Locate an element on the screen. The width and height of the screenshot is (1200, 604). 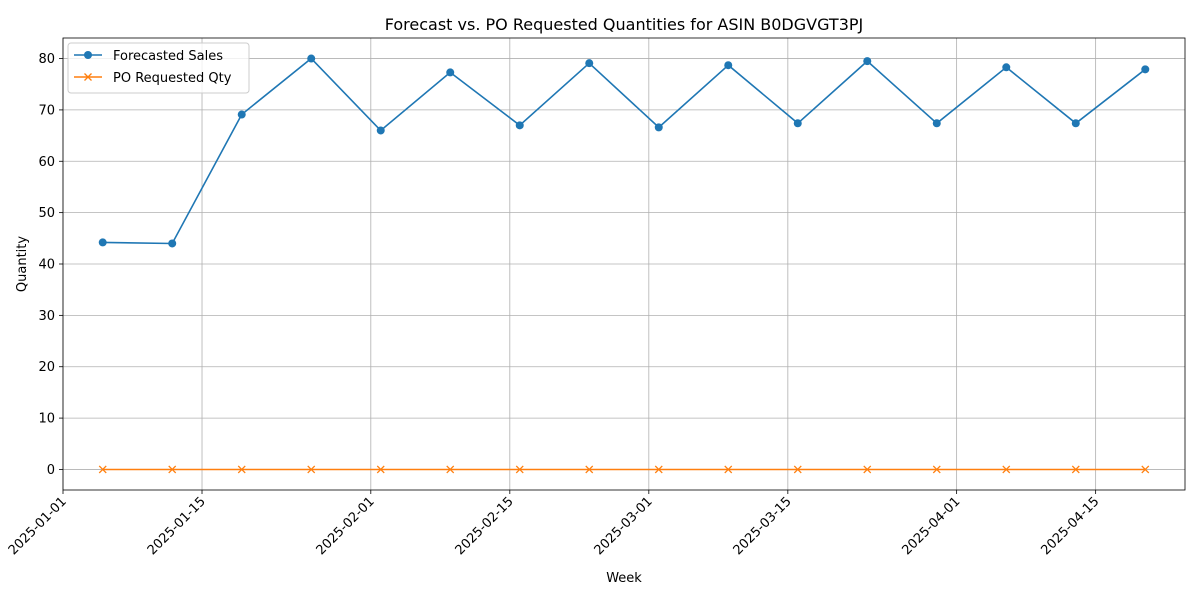
y-tick-label: 30 is located at coordinates (46, 316).